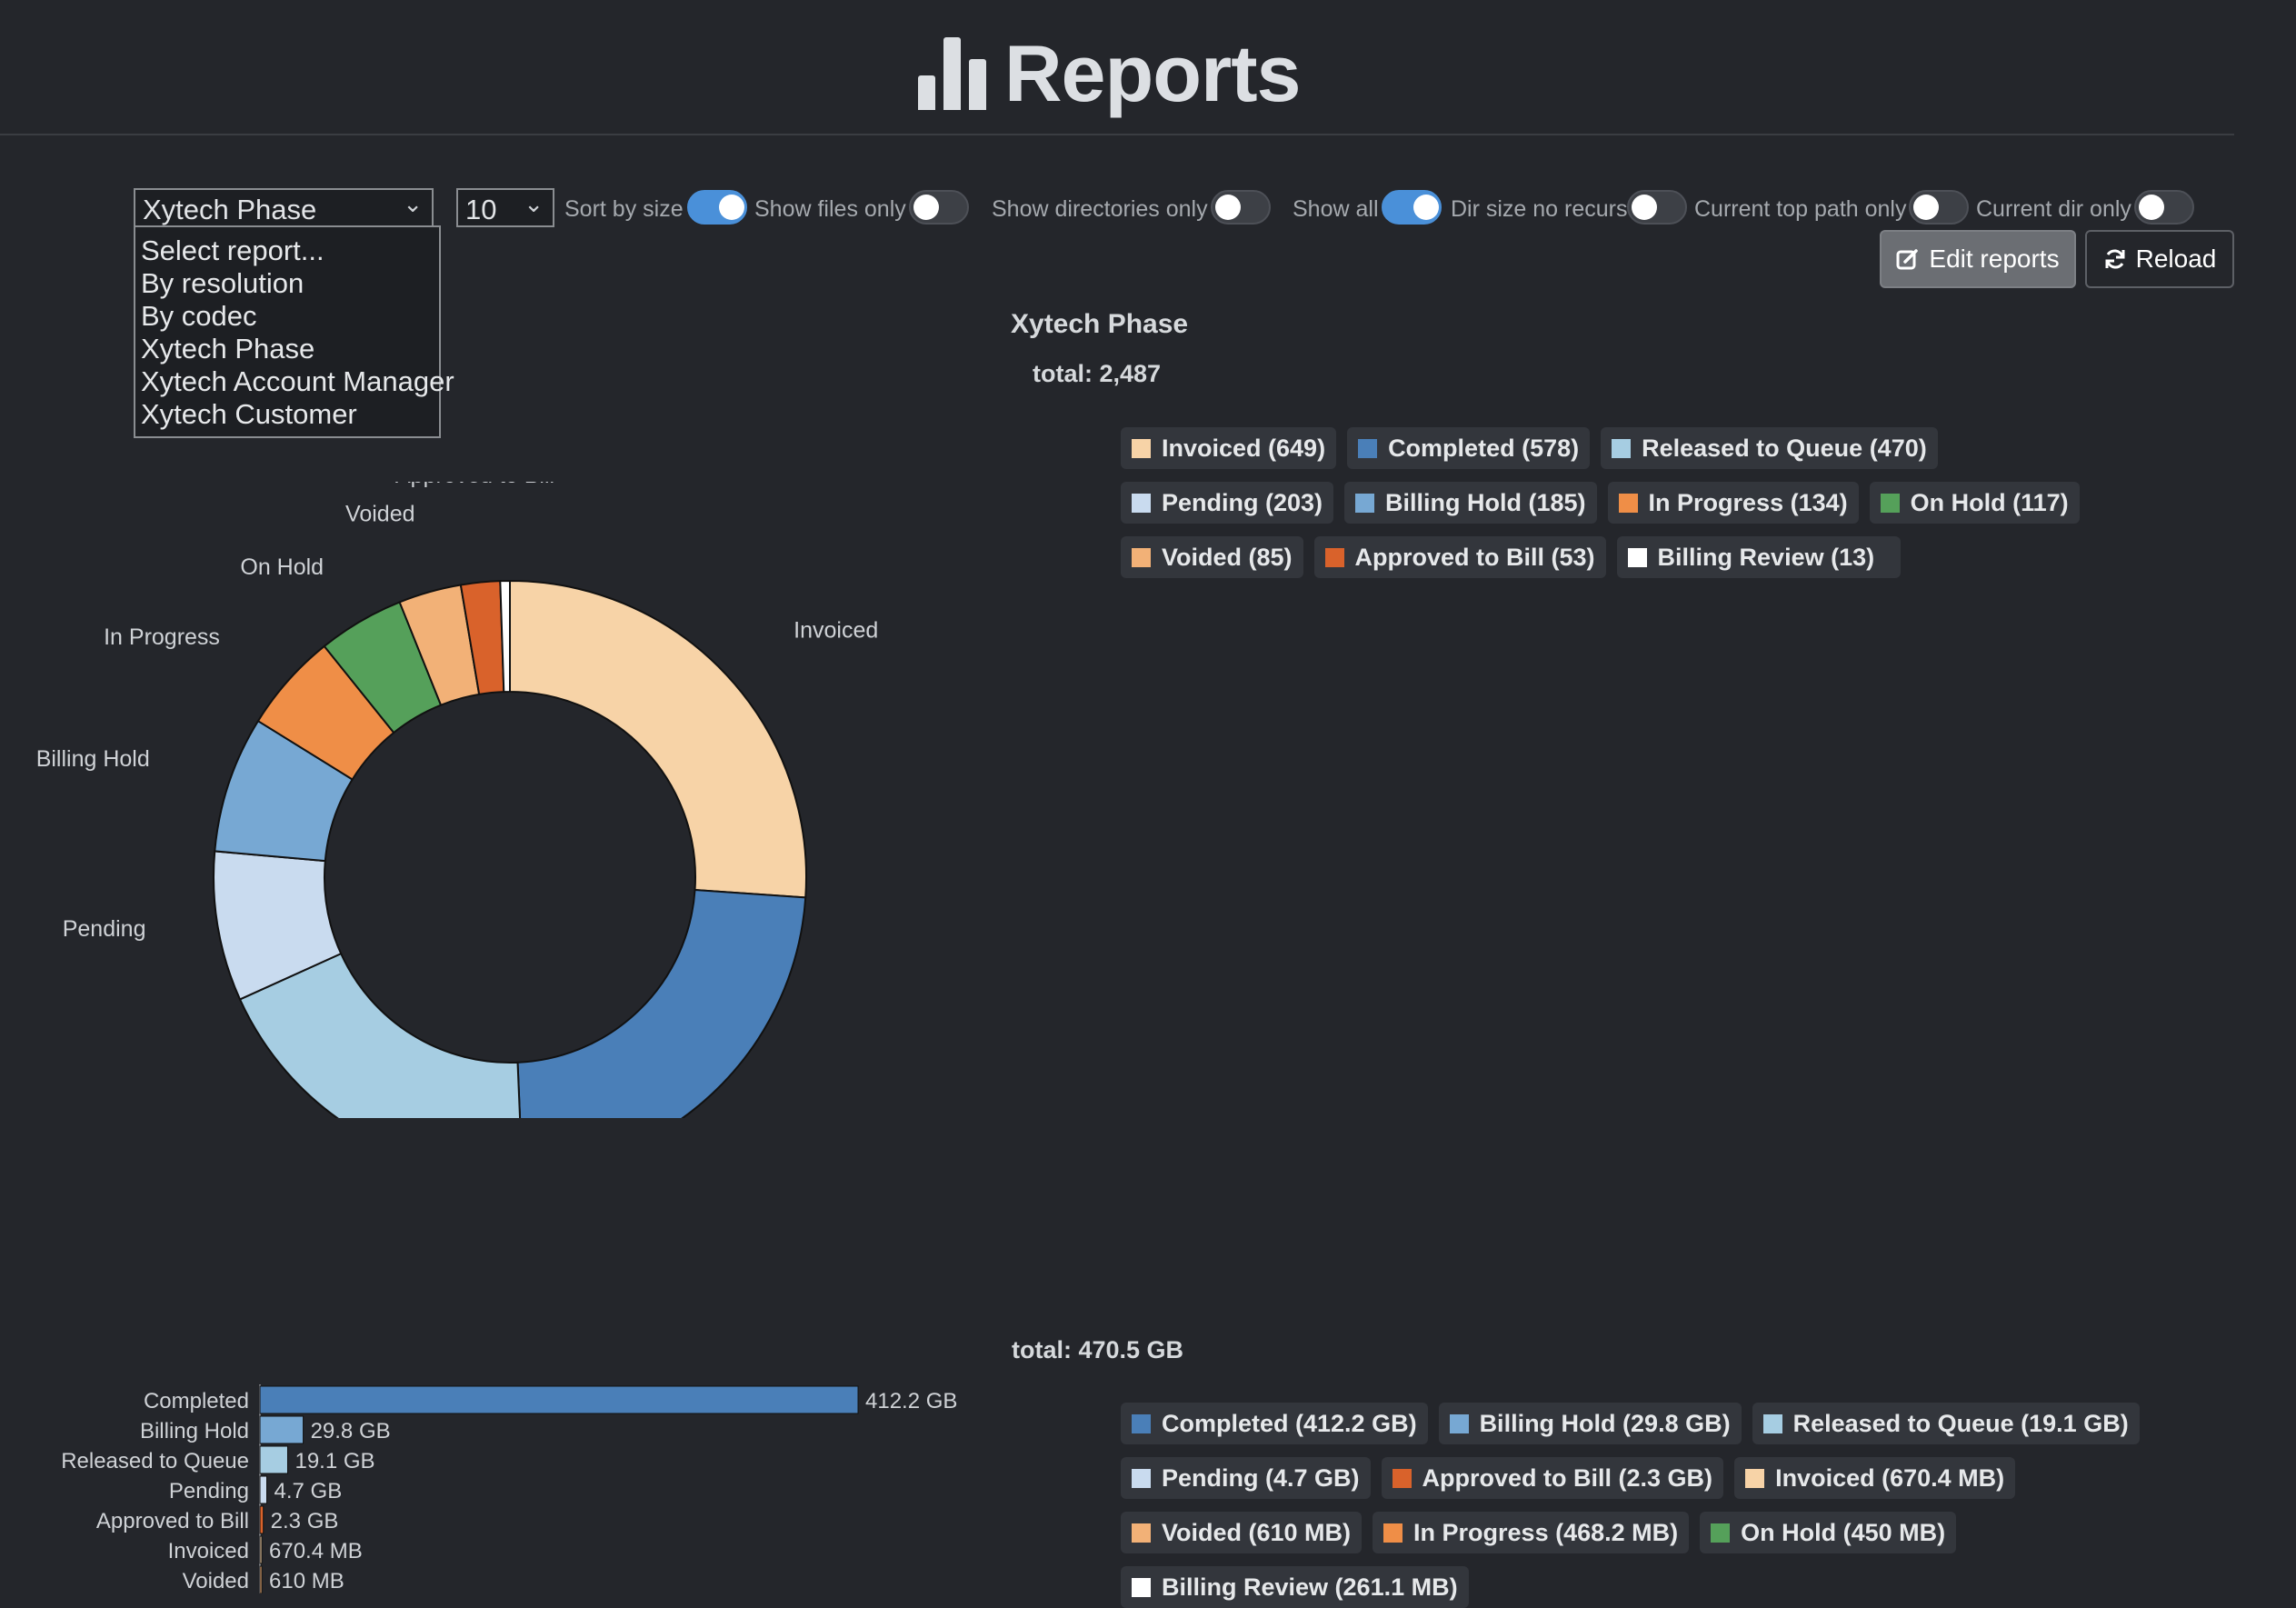 Image resolution: width=2296 pixels, height=1608 pixels. What do you see at coordinates (1274, 1423) in the screenshot?
I see `legend-item: Completed (412.2 GB)` at bounding box center [1274, 1423].